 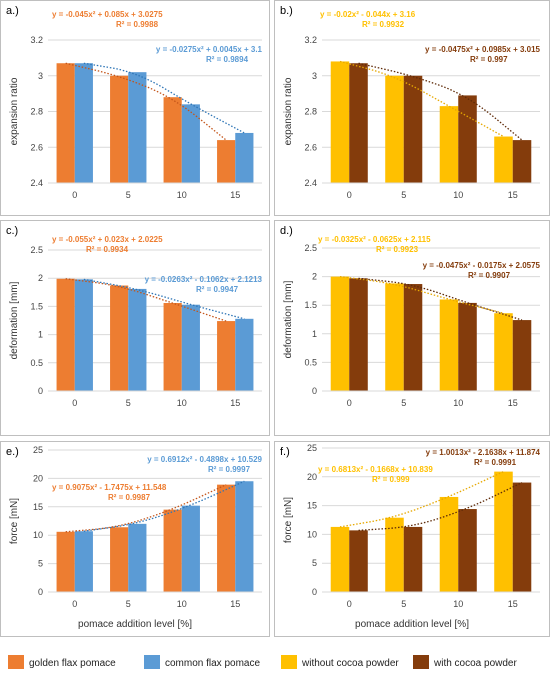 What do you see at coordinates (421, 499) in the screenshot?
I see `trendline-without-cocoa-powder` at bounding box center [421, 499].